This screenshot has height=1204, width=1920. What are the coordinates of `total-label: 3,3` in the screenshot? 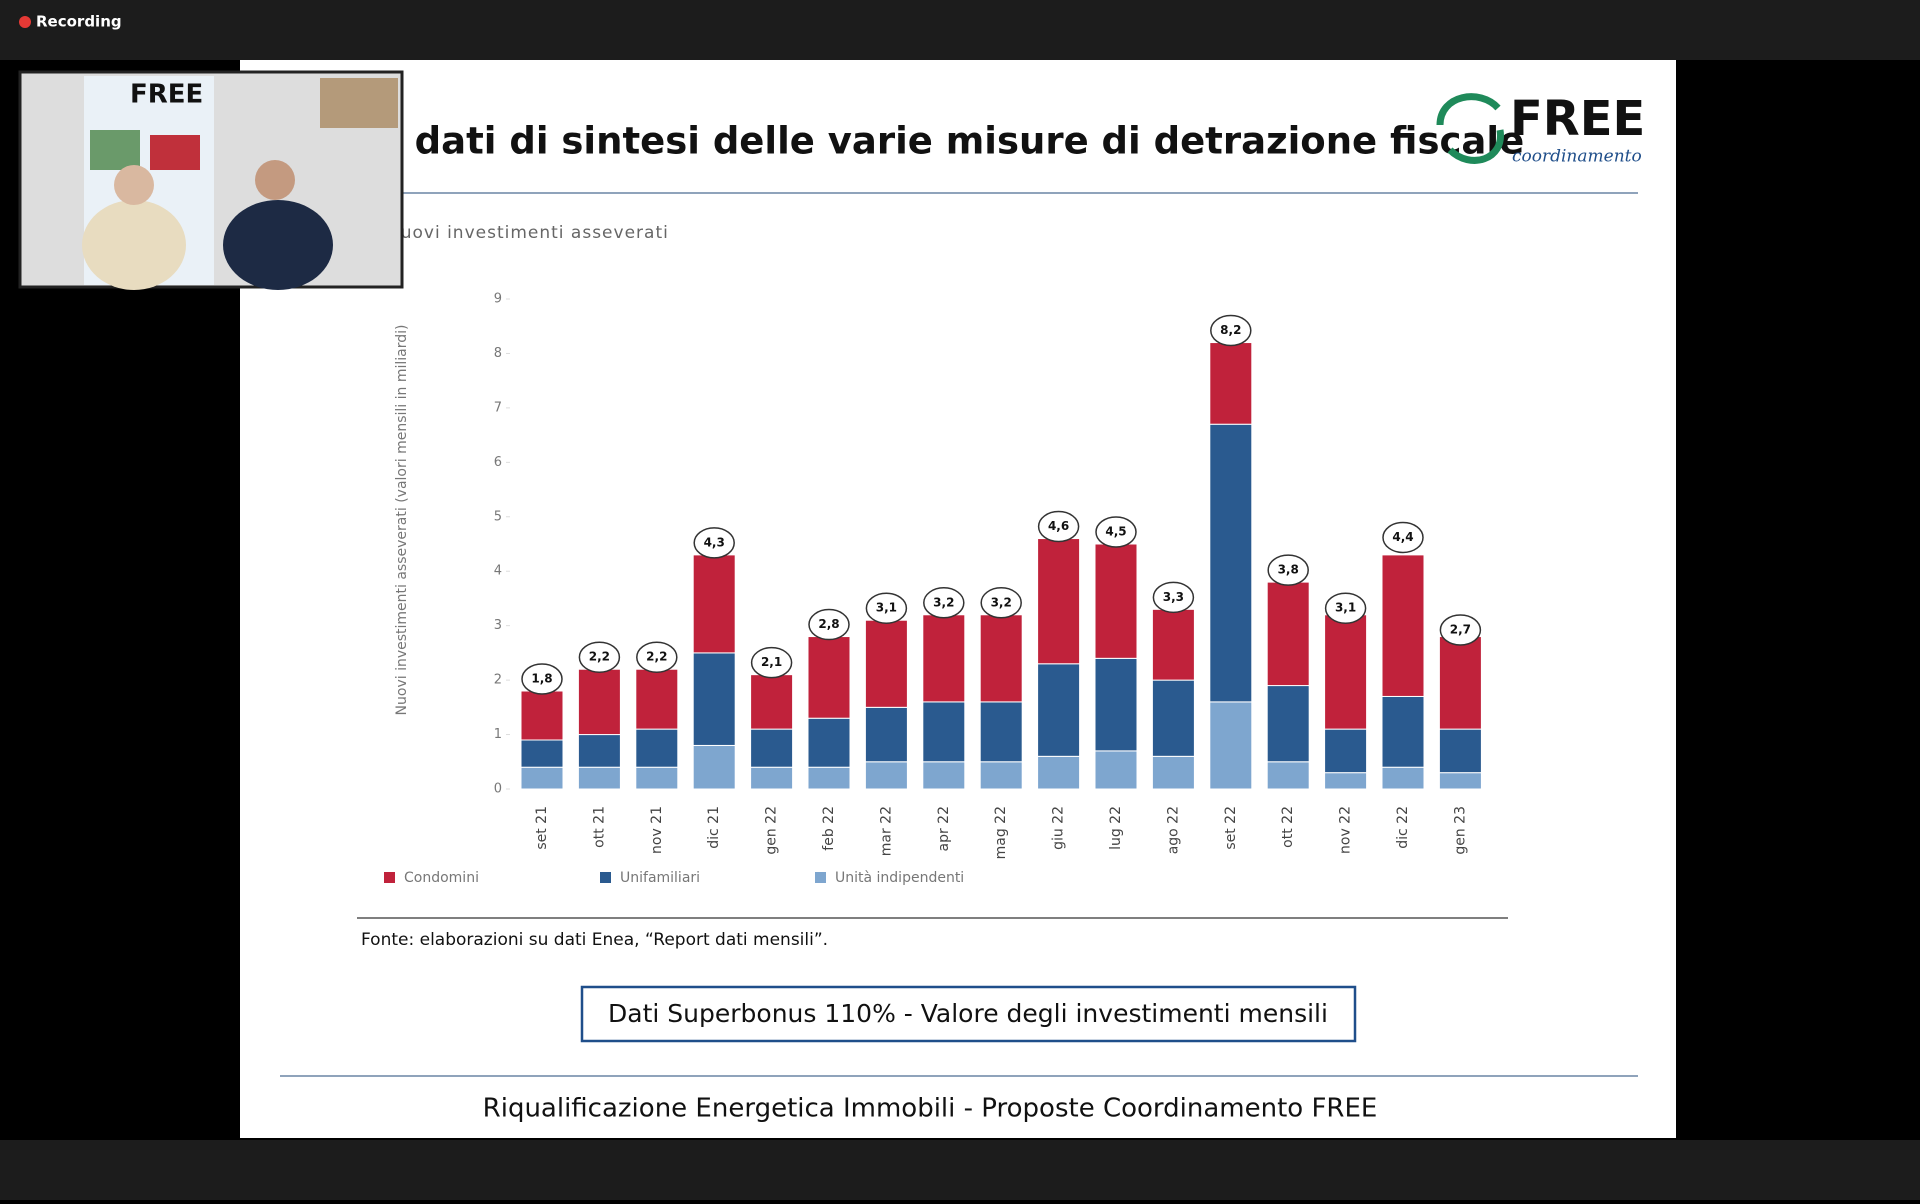 It's located at (1173, 597).